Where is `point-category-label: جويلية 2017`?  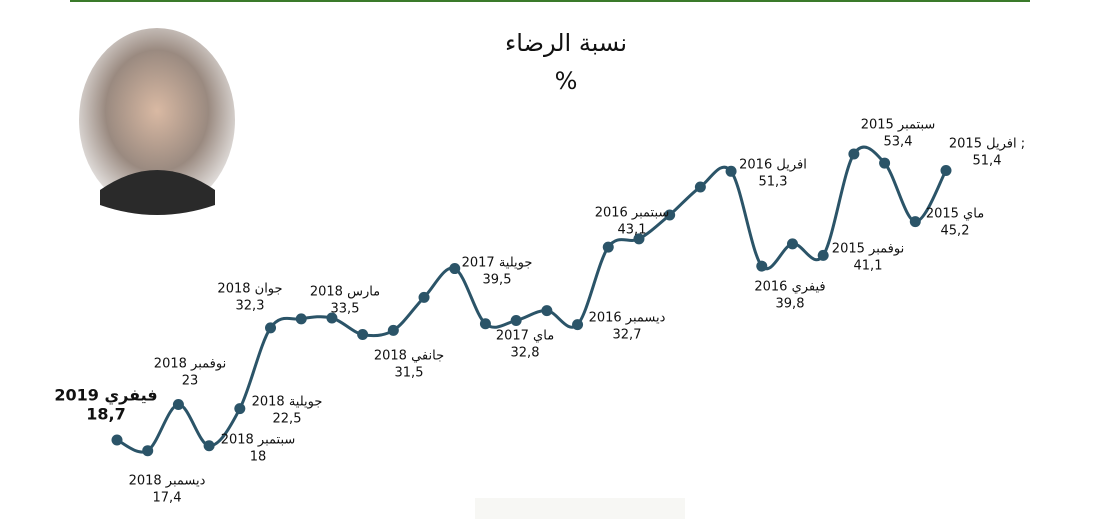 point-category-label: جويلية 2017 is located at coordinates (497, 263).